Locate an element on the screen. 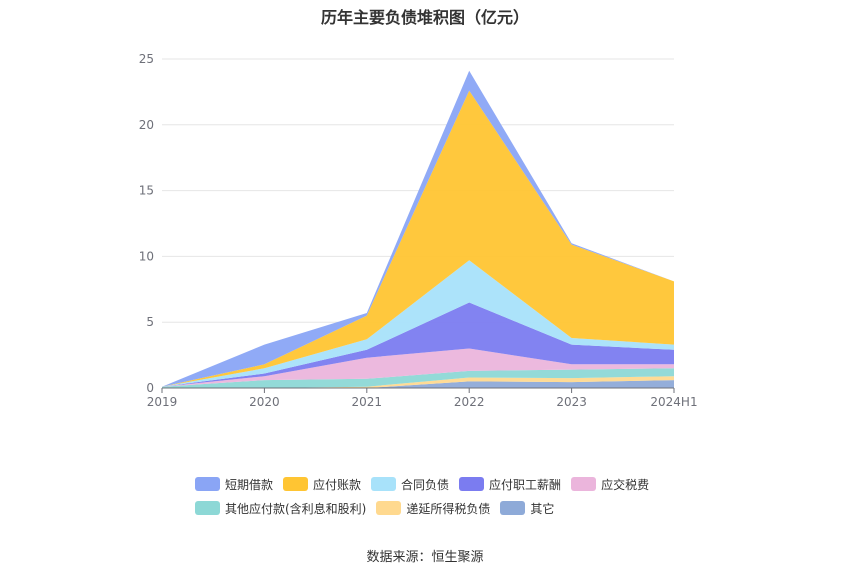 The width and height of the screenshot is (850, 575). legend-label: 短期借款 is located at coordinates (249, 484).